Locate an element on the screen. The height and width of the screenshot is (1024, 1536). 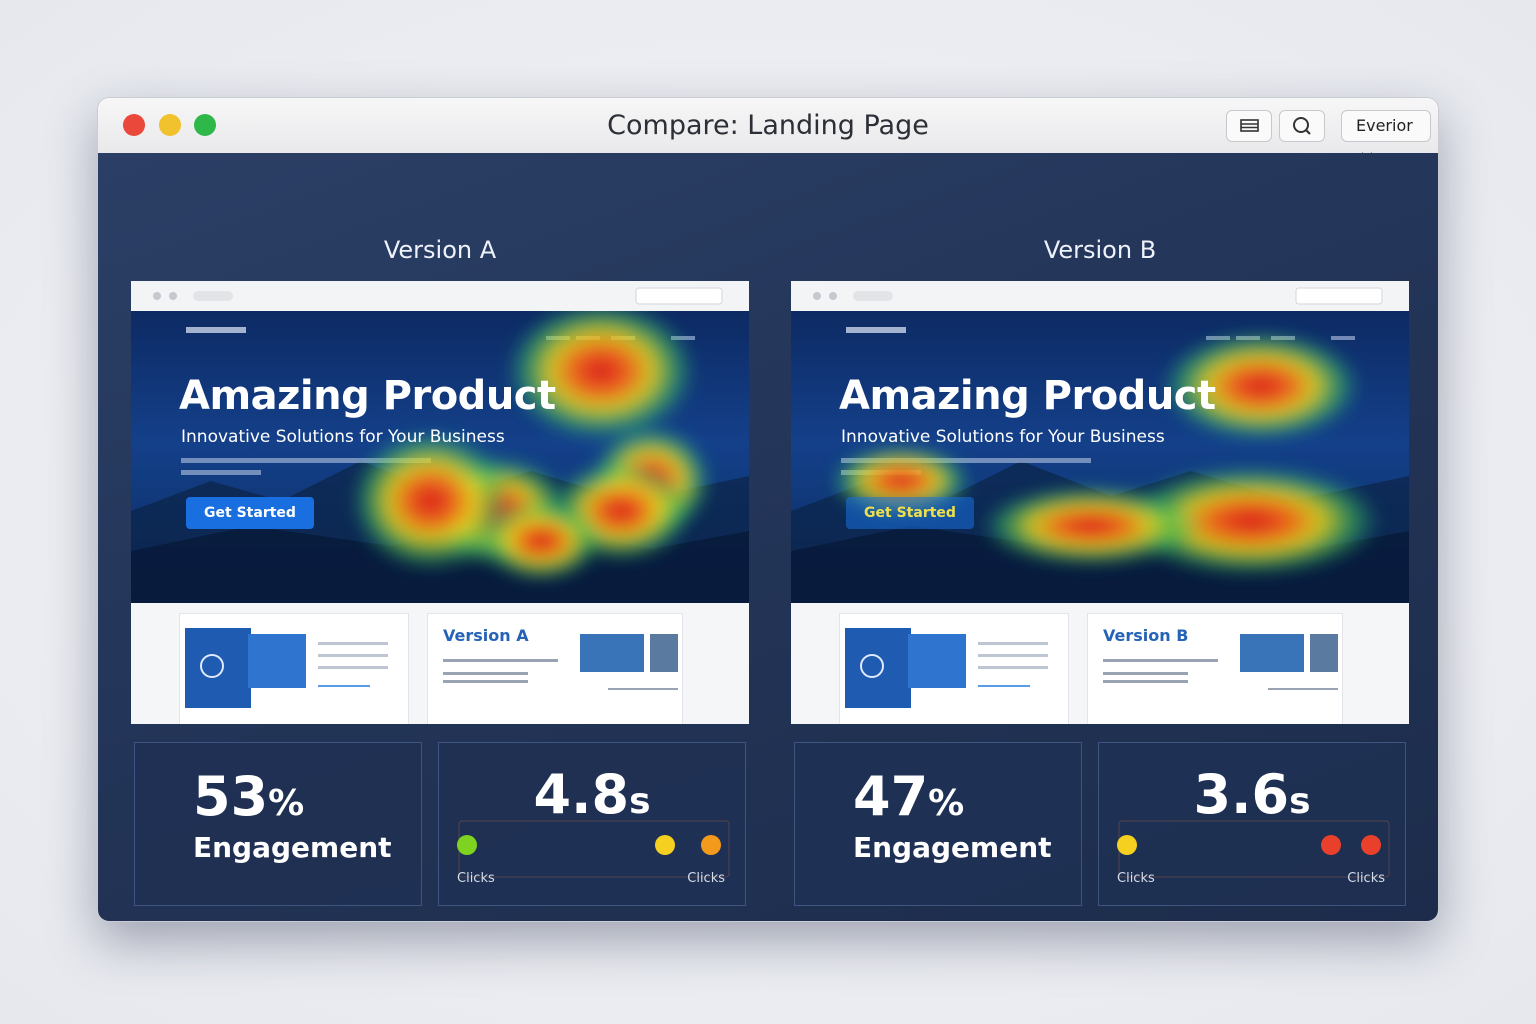
engagement-number: 47 is located at coordinates (891, 796).